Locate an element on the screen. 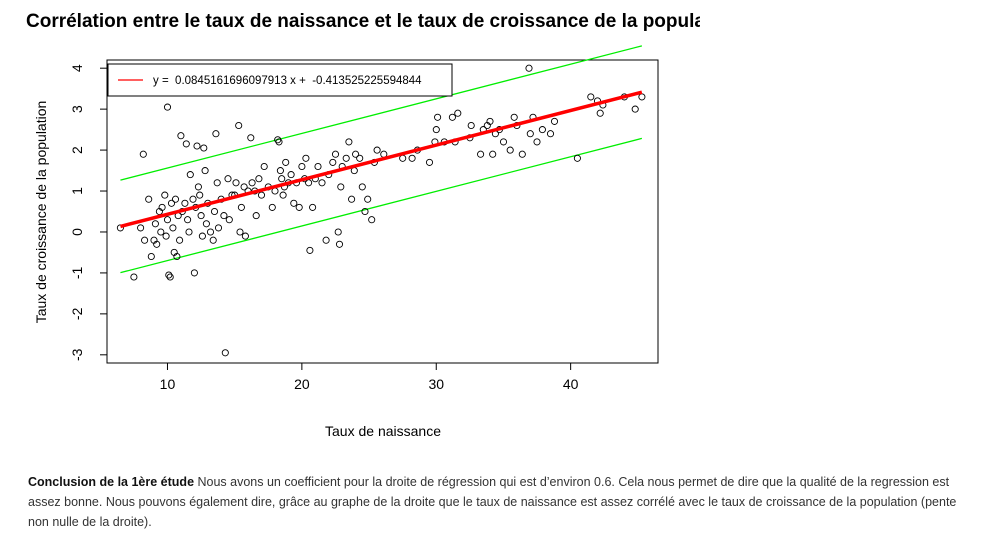 This screenshot has width=986, height=543. y-tick-label: 4 is located at coordinates (77, 68).